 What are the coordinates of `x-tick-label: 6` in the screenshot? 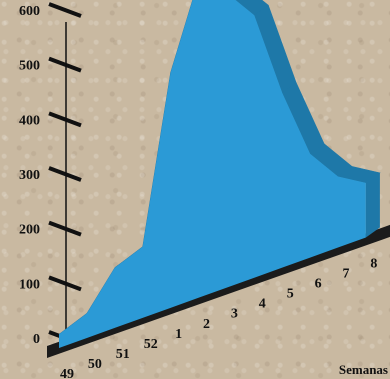 It's located at (318, 284).